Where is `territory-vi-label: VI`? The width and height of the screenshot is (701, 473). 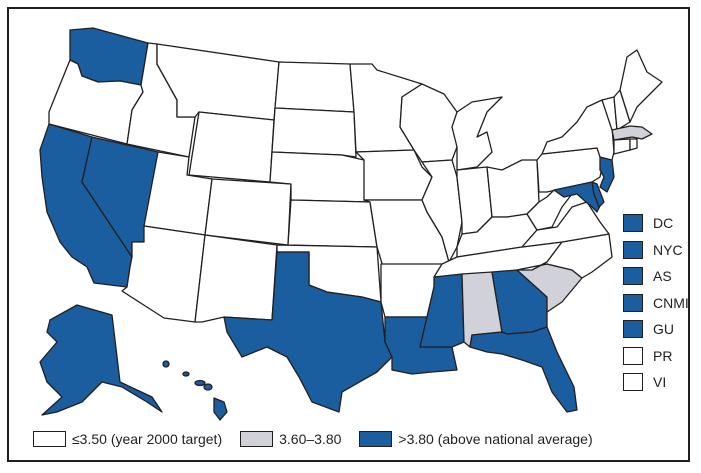
territory-vi-label: VI is located at coordinates (660, 382).